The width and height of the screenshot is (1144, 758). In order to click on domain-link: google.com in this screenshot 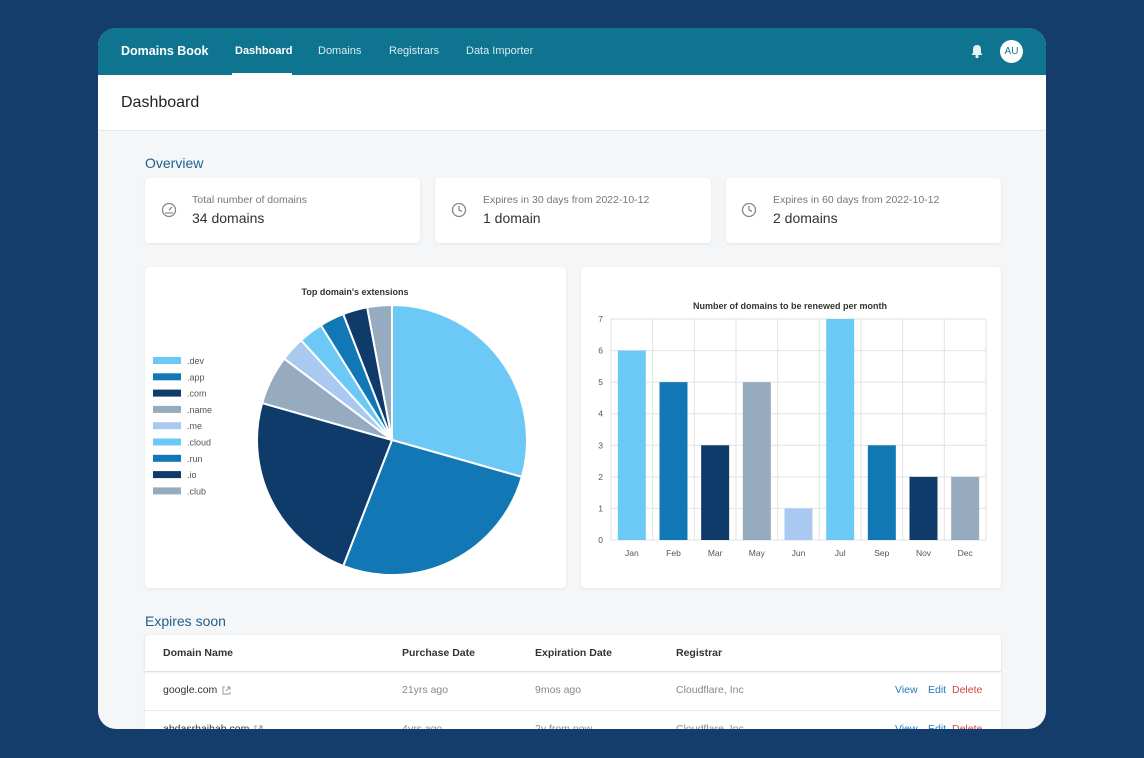, I will do `click(197, 690)`.